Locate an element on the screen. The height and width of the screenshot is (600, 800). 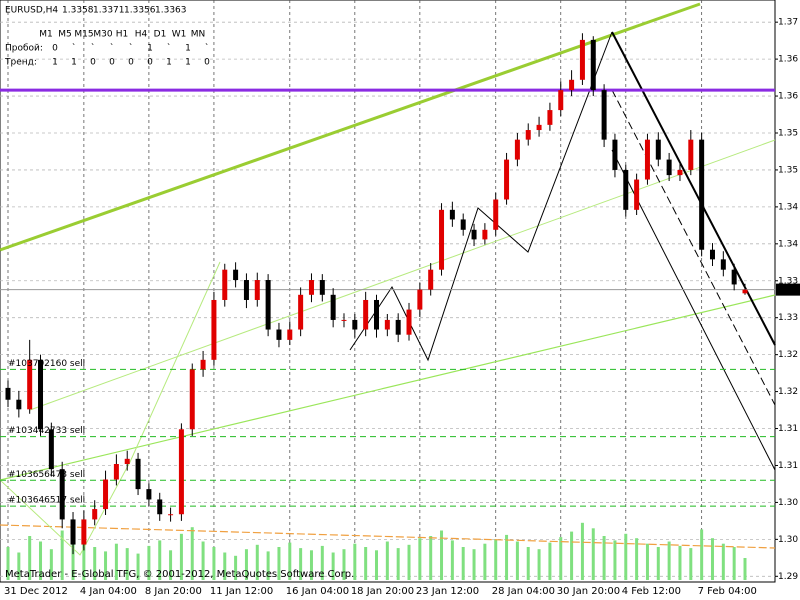
y-tick-label: 1.32 is located at coordinates (788, 392).